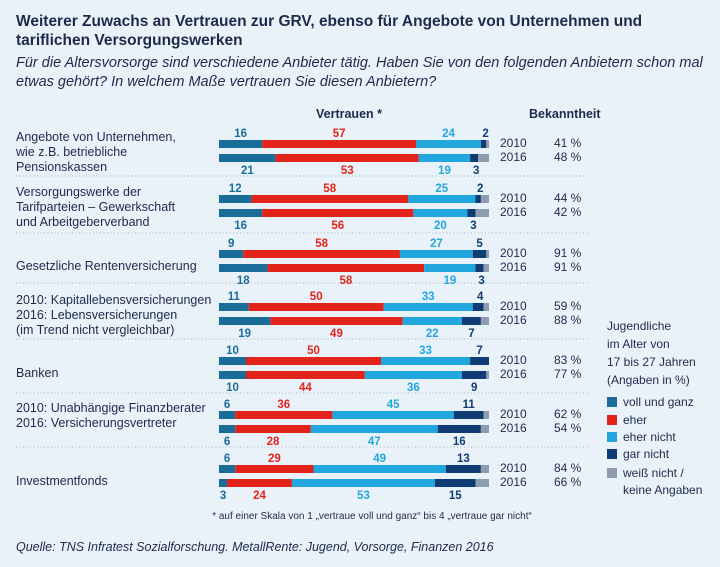  I want to click on value-label-eher: 29, so click(274, 459).